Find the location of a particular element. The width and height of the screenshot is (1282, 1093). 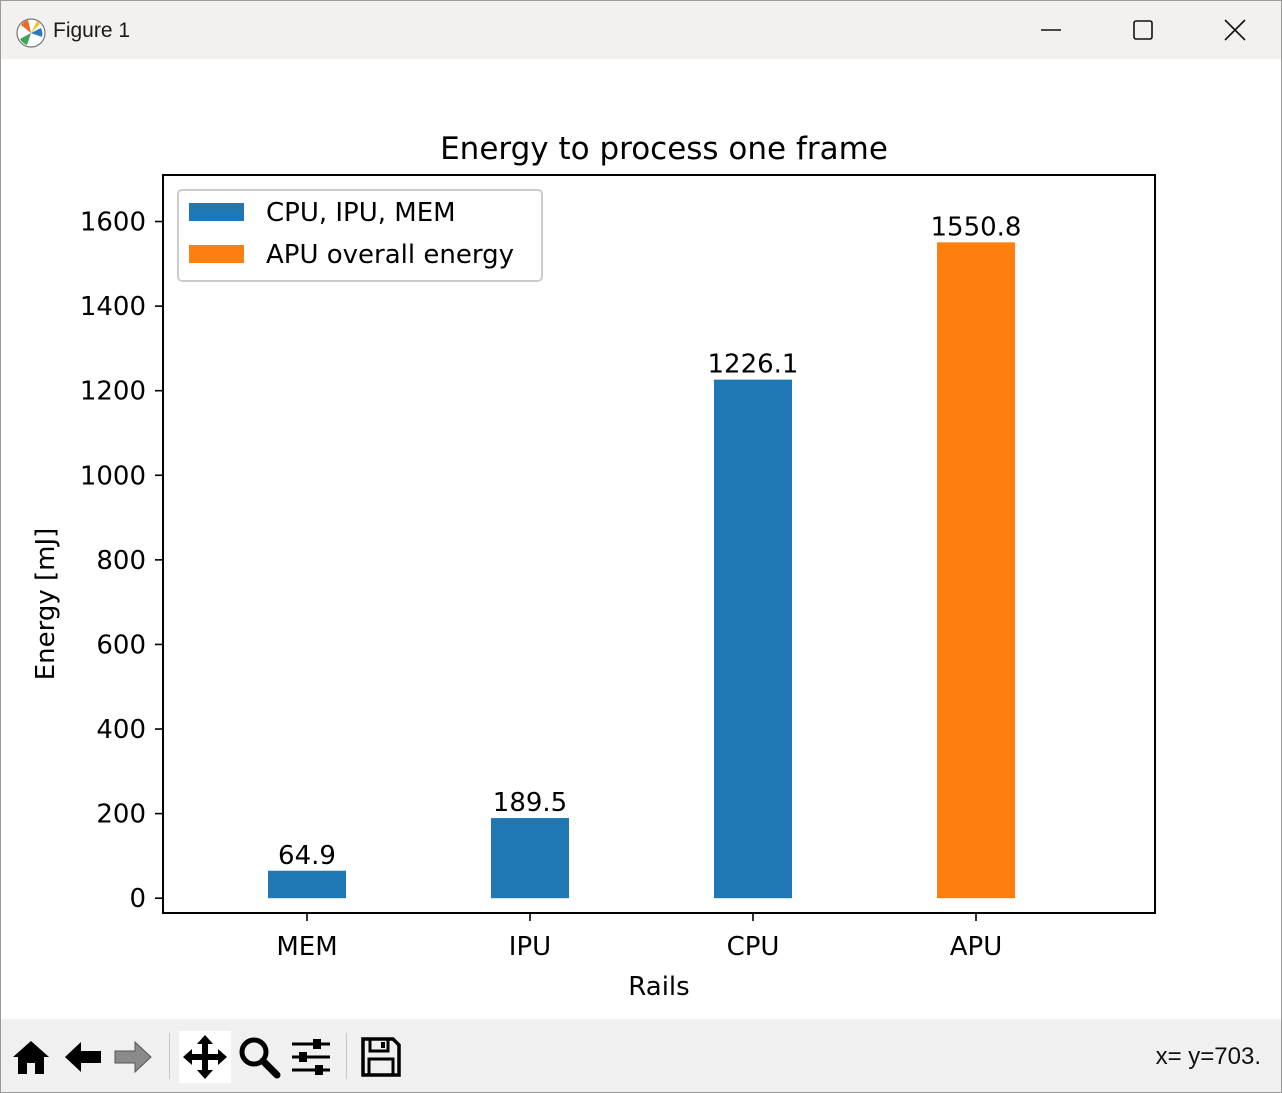

bar-apu is located at coordinates (976, 570).